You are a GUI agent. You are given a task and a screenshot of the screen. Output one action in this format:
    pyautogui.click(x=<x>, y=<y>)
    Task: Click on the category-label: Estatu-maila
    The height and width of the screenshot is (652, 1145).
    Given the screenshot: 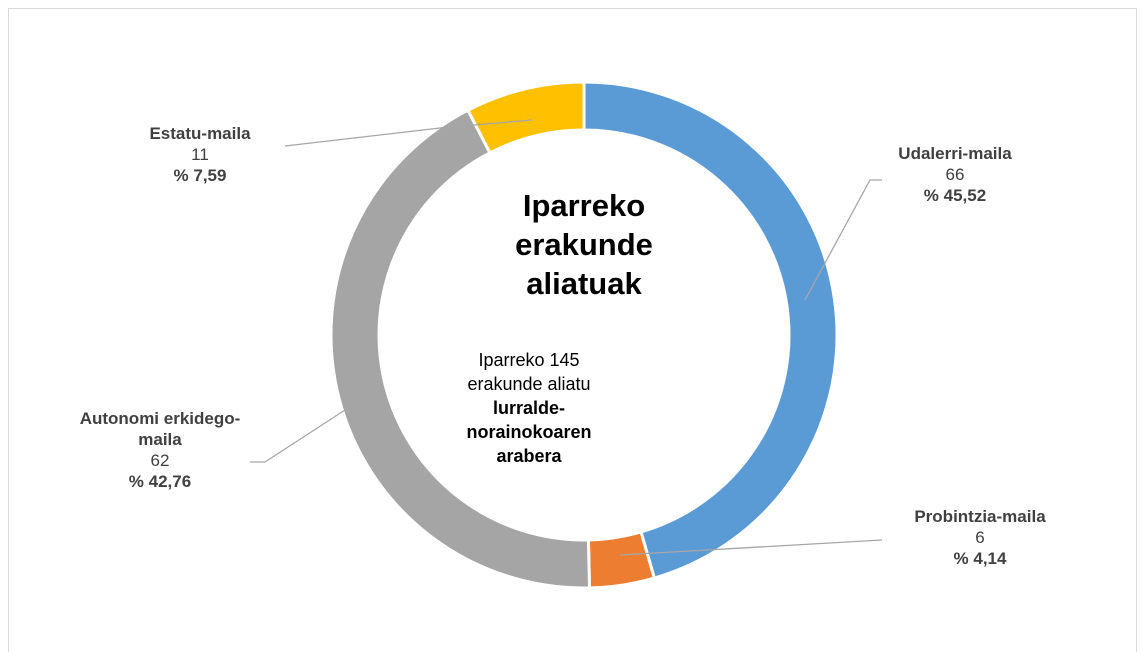 What is the action you would take?
    pyautogui.click(x=200, y=133)
    